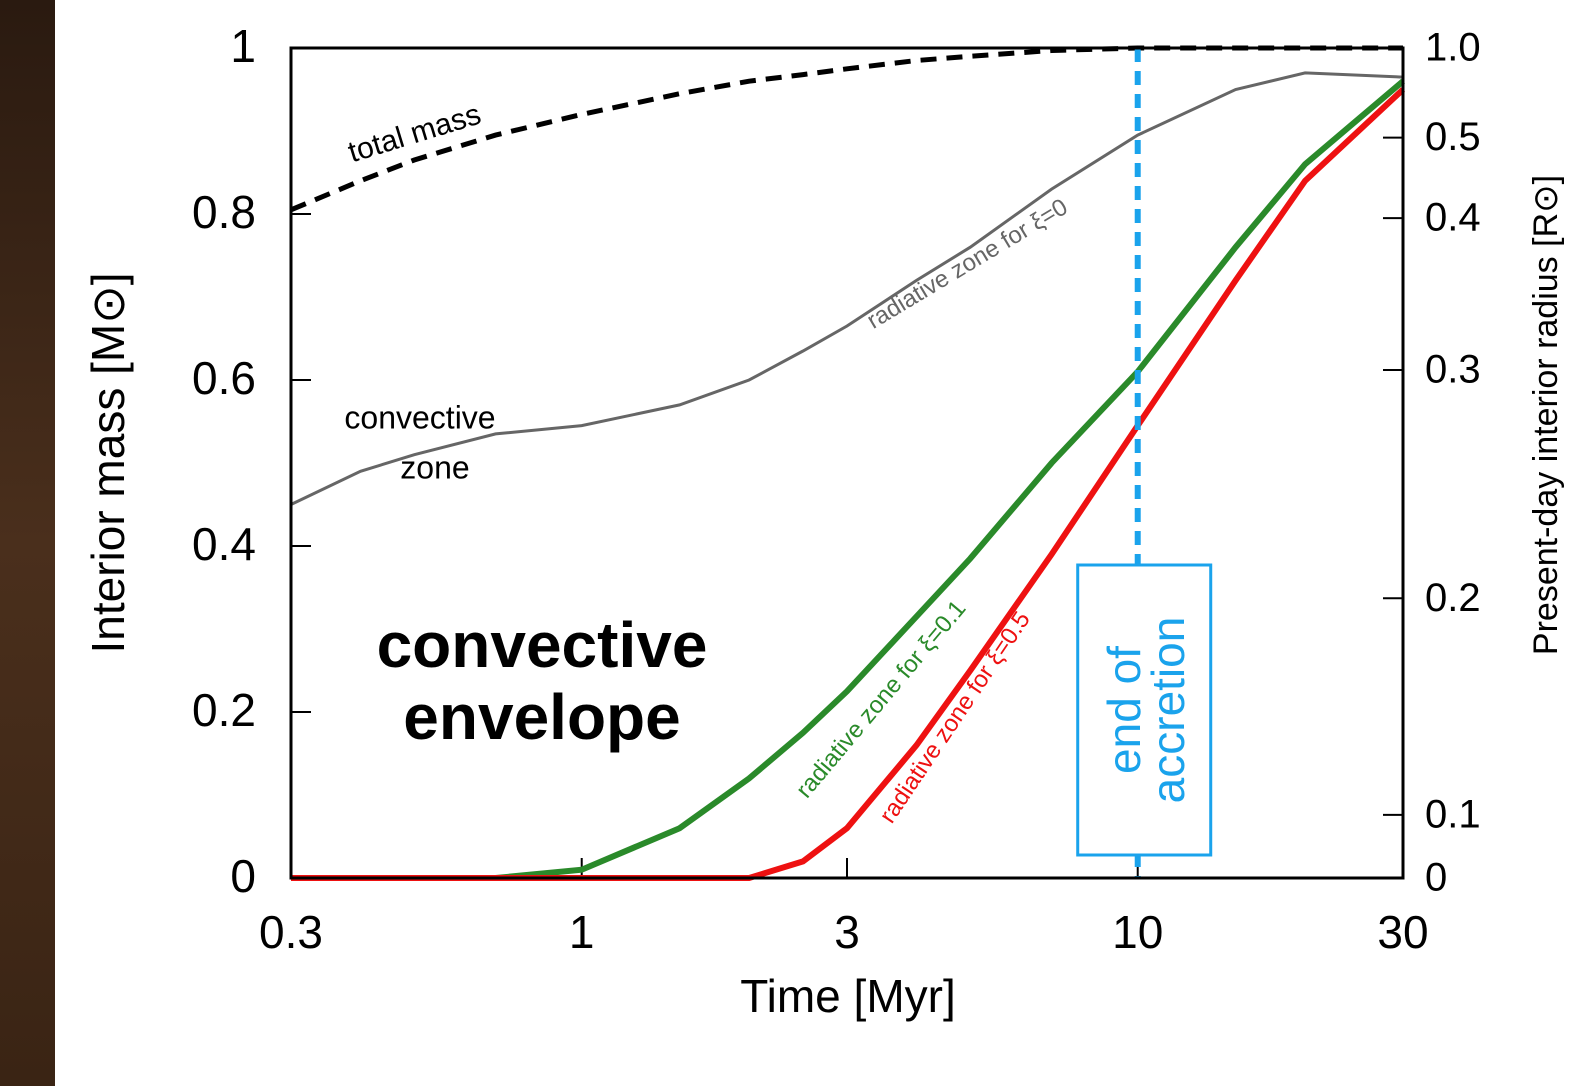  Describe the element at coordinates (1453, 814) in the screenshot. I see `y2-tick-label: 0.1` at that location.